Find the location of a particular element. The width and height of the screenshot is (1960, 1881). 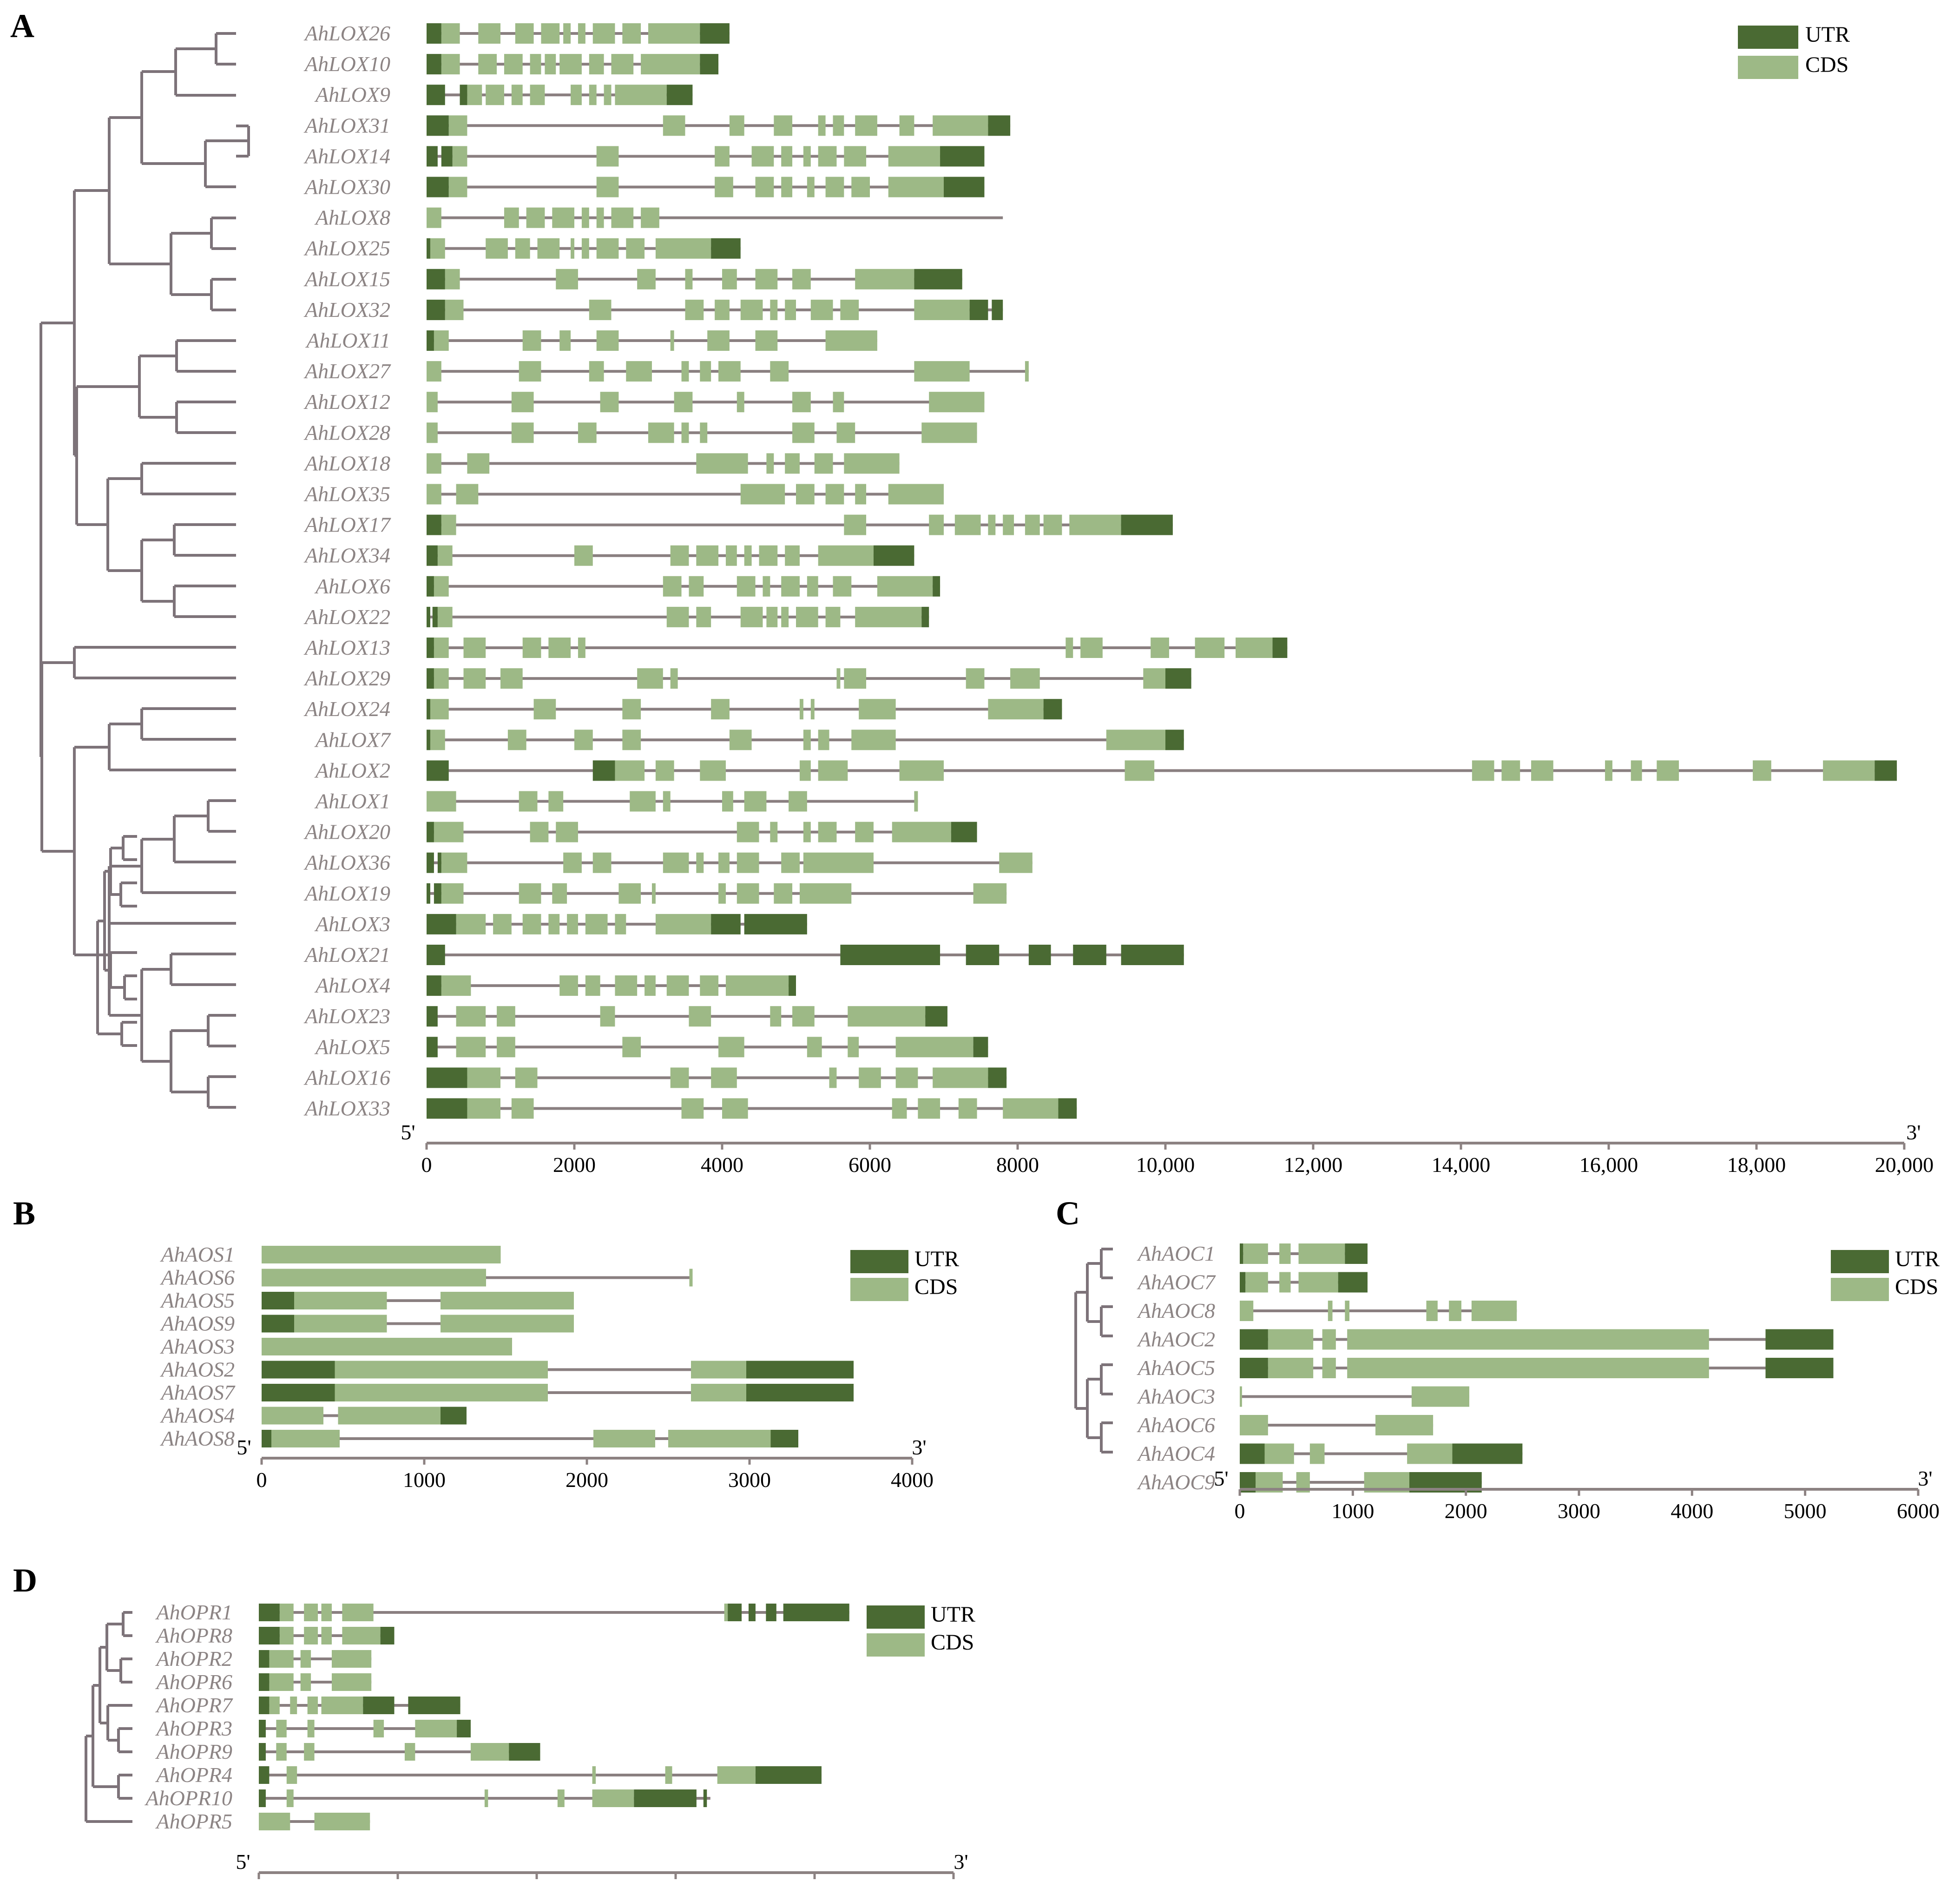

gene-label: AhLOX30 is located at coordinates (347, 187).